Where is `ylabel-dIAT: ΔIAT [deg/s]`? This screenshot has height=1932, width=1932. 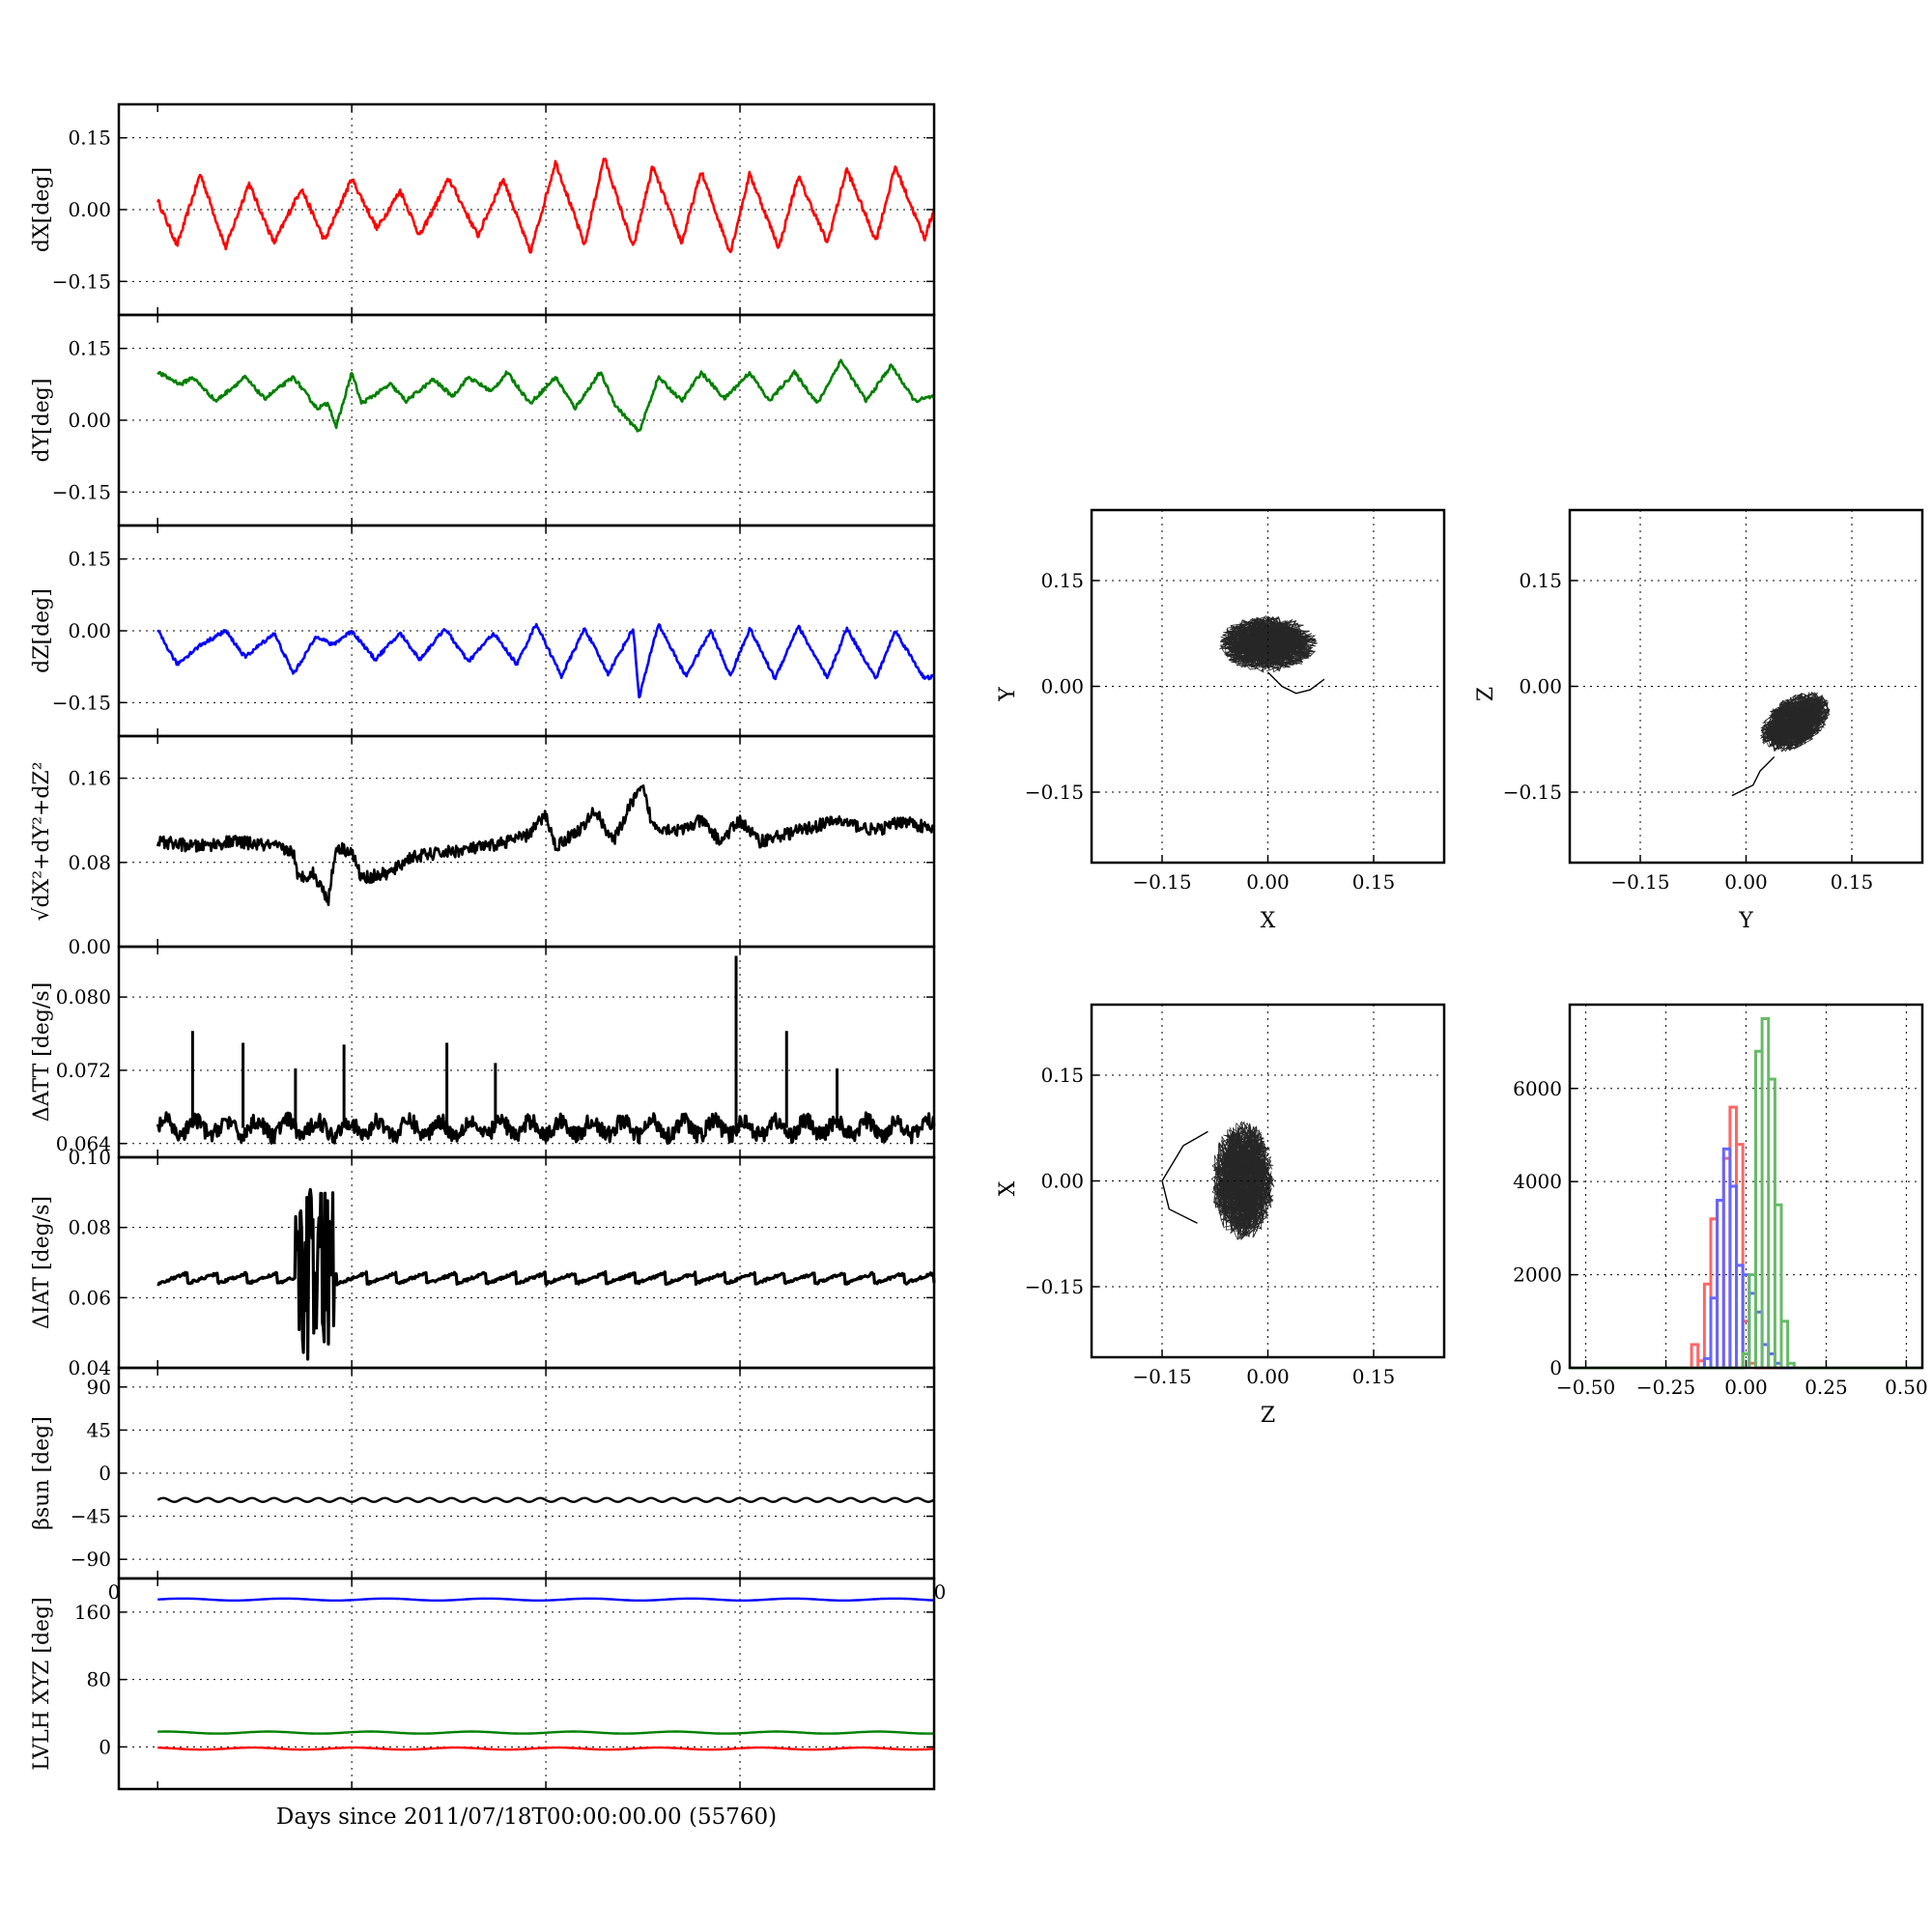
ylabel-dIAT: ΔIAT [deg/s] is located at coordinates (42, 1262).